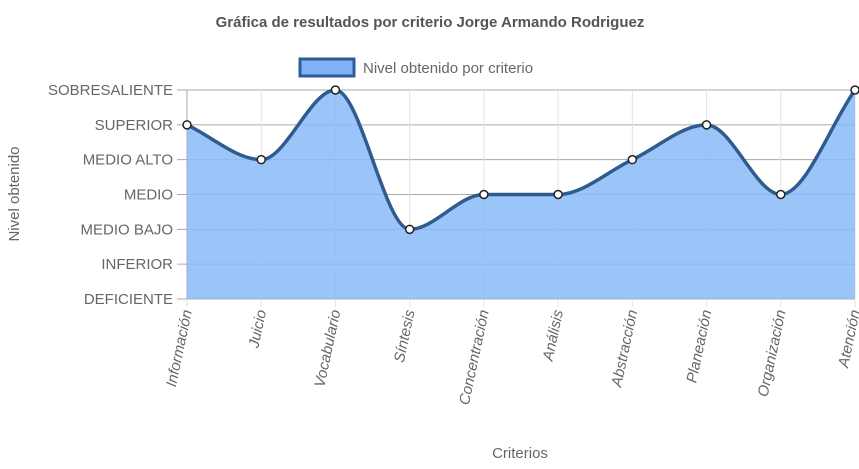  What do you see at coordinates (179, 348) in the screenshot?
I see `x-tick-label: Información` at bounding box center [179, 348].